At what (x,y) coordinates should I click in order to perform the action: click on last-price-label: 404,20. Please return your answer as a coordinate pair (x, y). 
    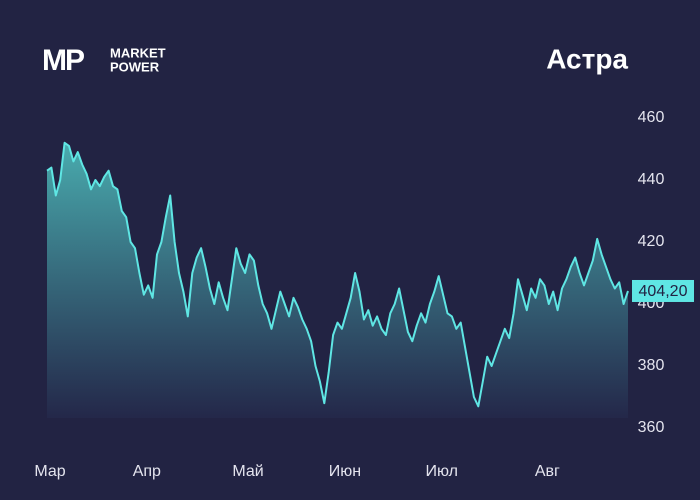
    Looking at the image, I should click on (663, 291).